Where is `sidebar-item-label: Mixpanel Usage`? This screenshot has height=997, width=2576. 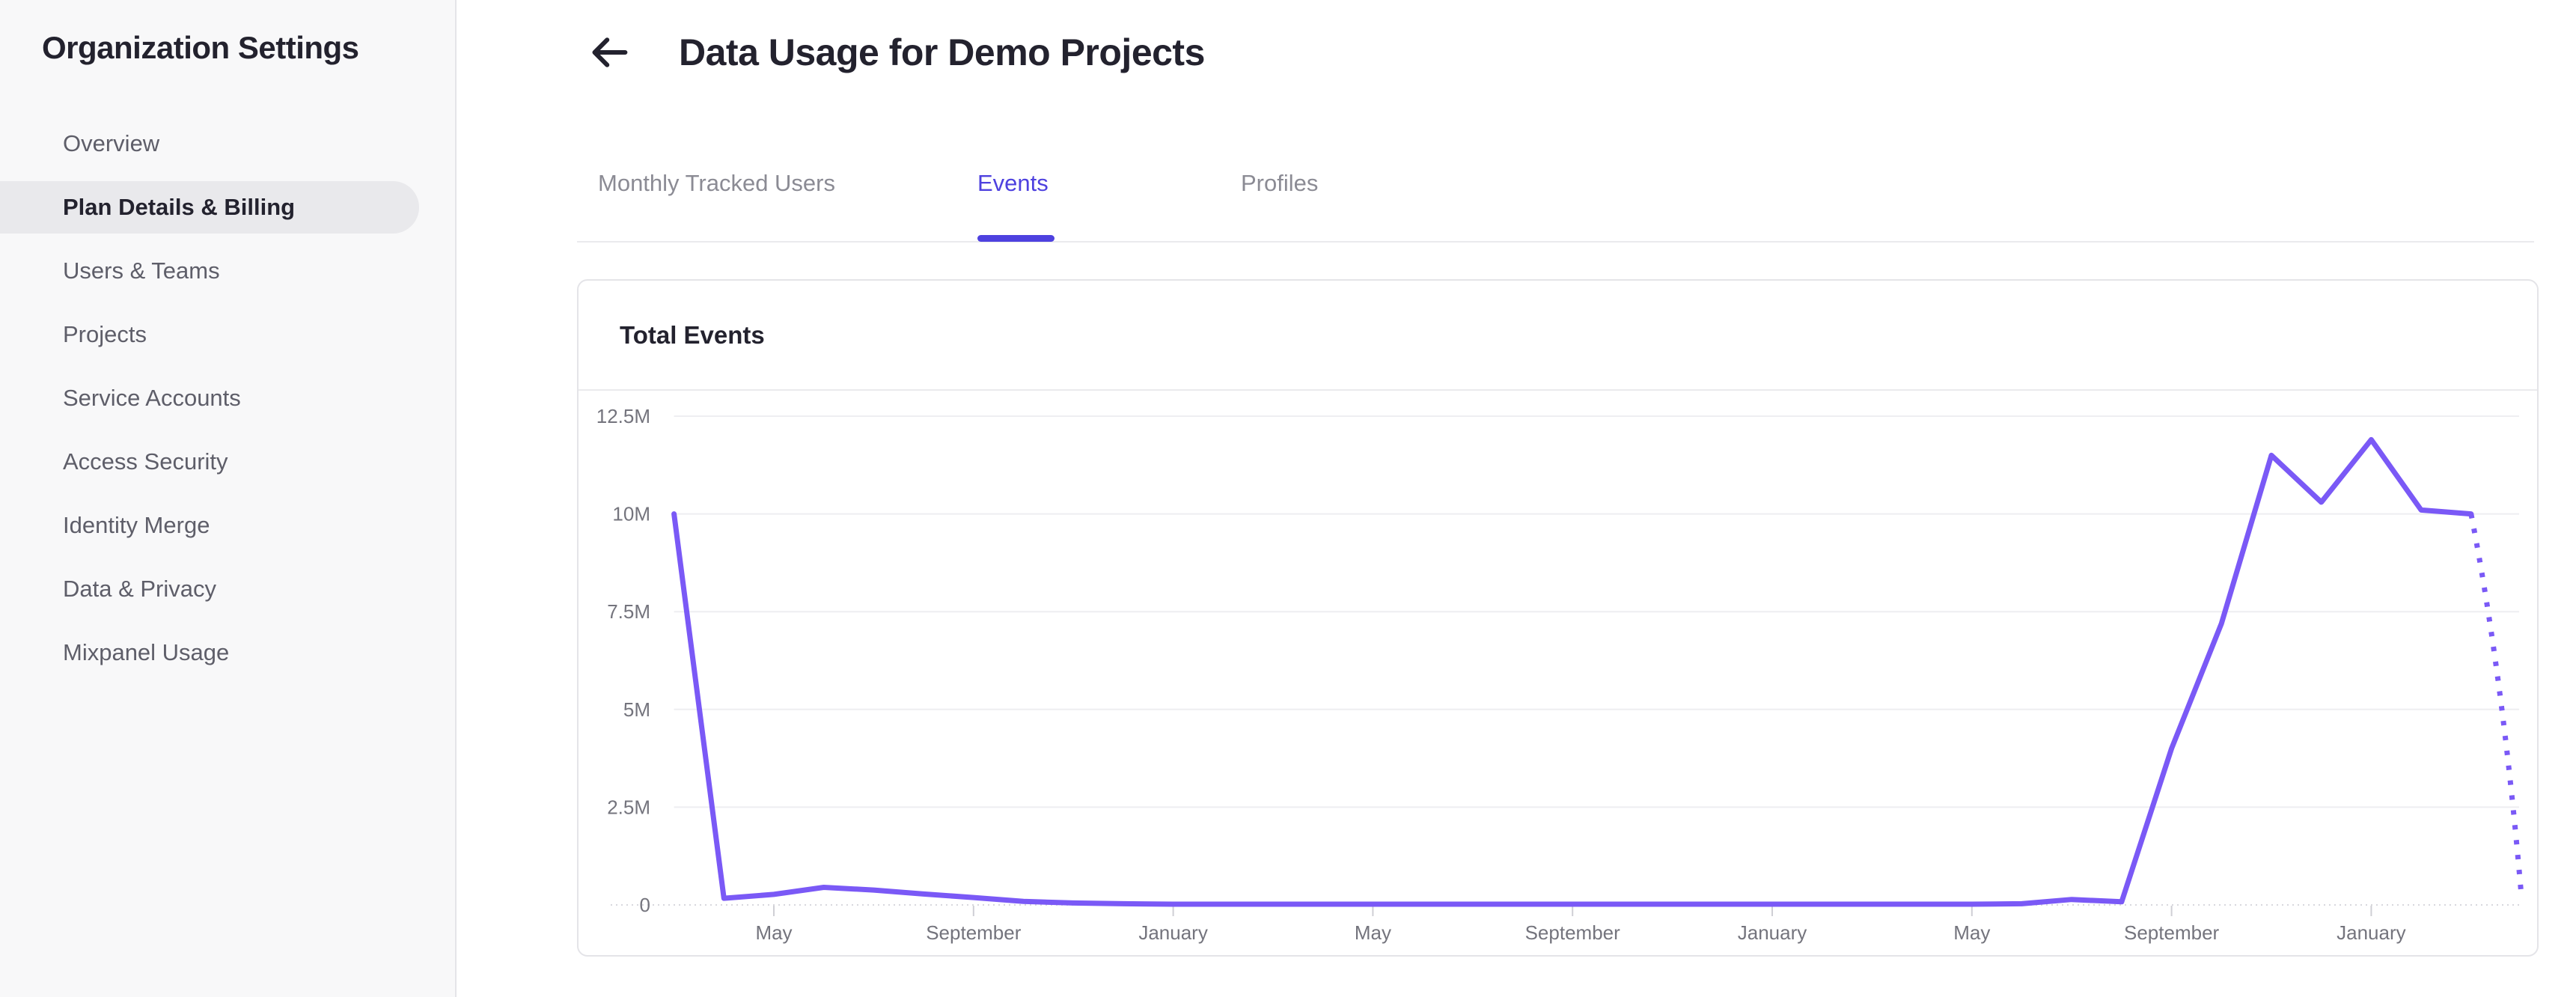 sidebar-item-label: Mixpanel Usage is located at coordinates (146, 652).